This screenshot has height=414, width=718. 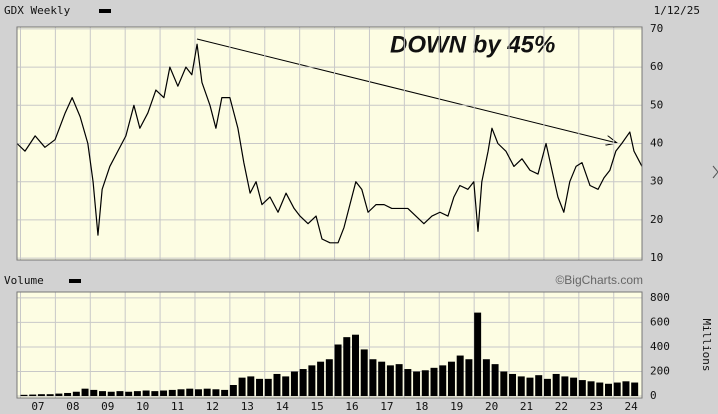 What do you see at coordinates (351, 406) in the screenshot?
I see `x-tick-label: 16` at bounding box center [351, 406].